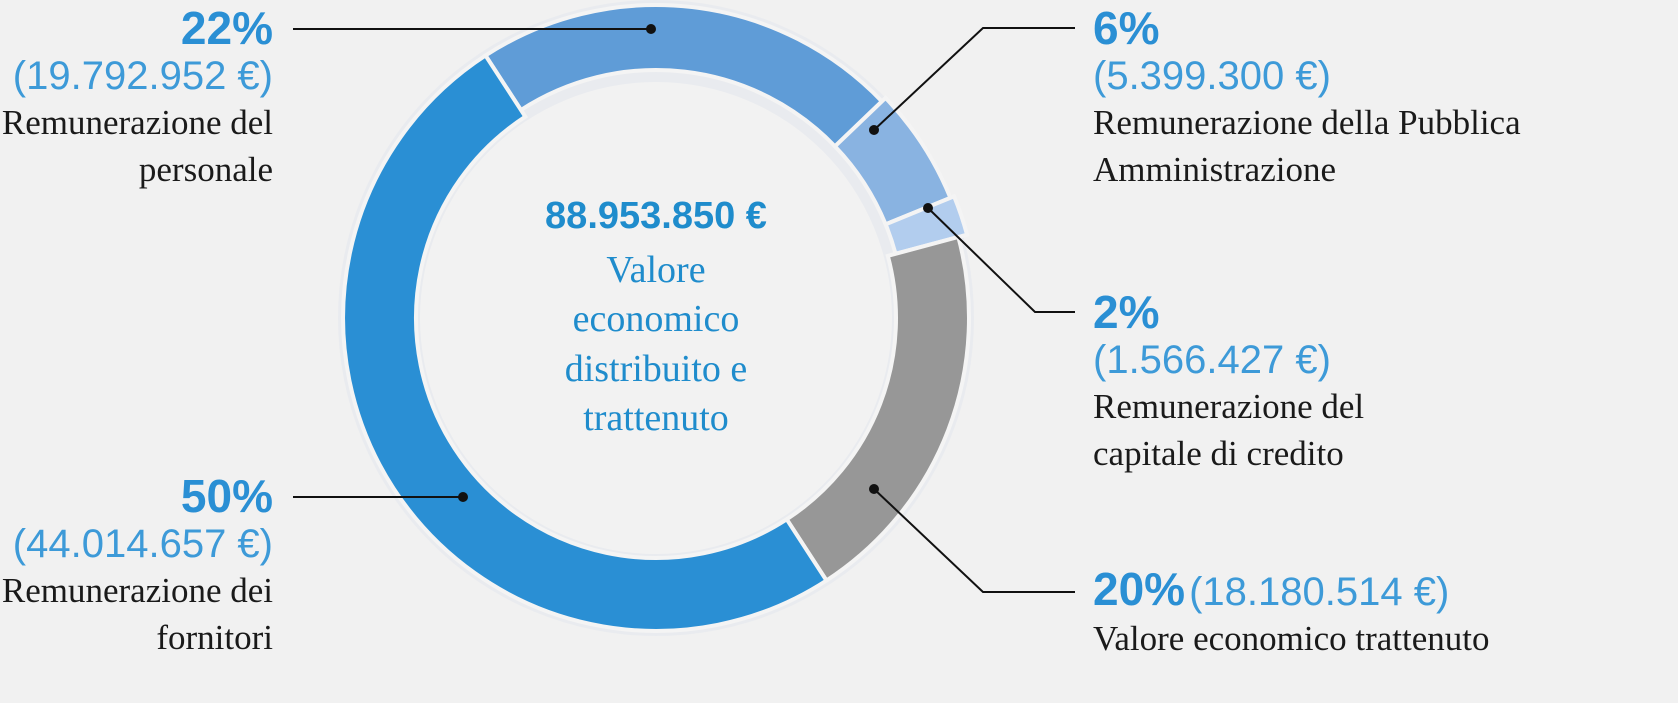 The height and width of the screenshot is (703, 1678). I want to click on value-label: 50%, so click(226, 496).